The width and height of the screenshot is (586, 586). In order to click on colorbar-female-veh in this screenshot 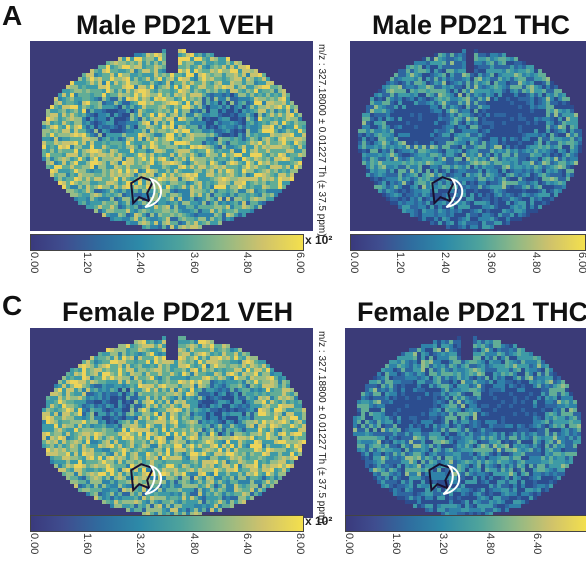, I will do `click(167, 523)`.